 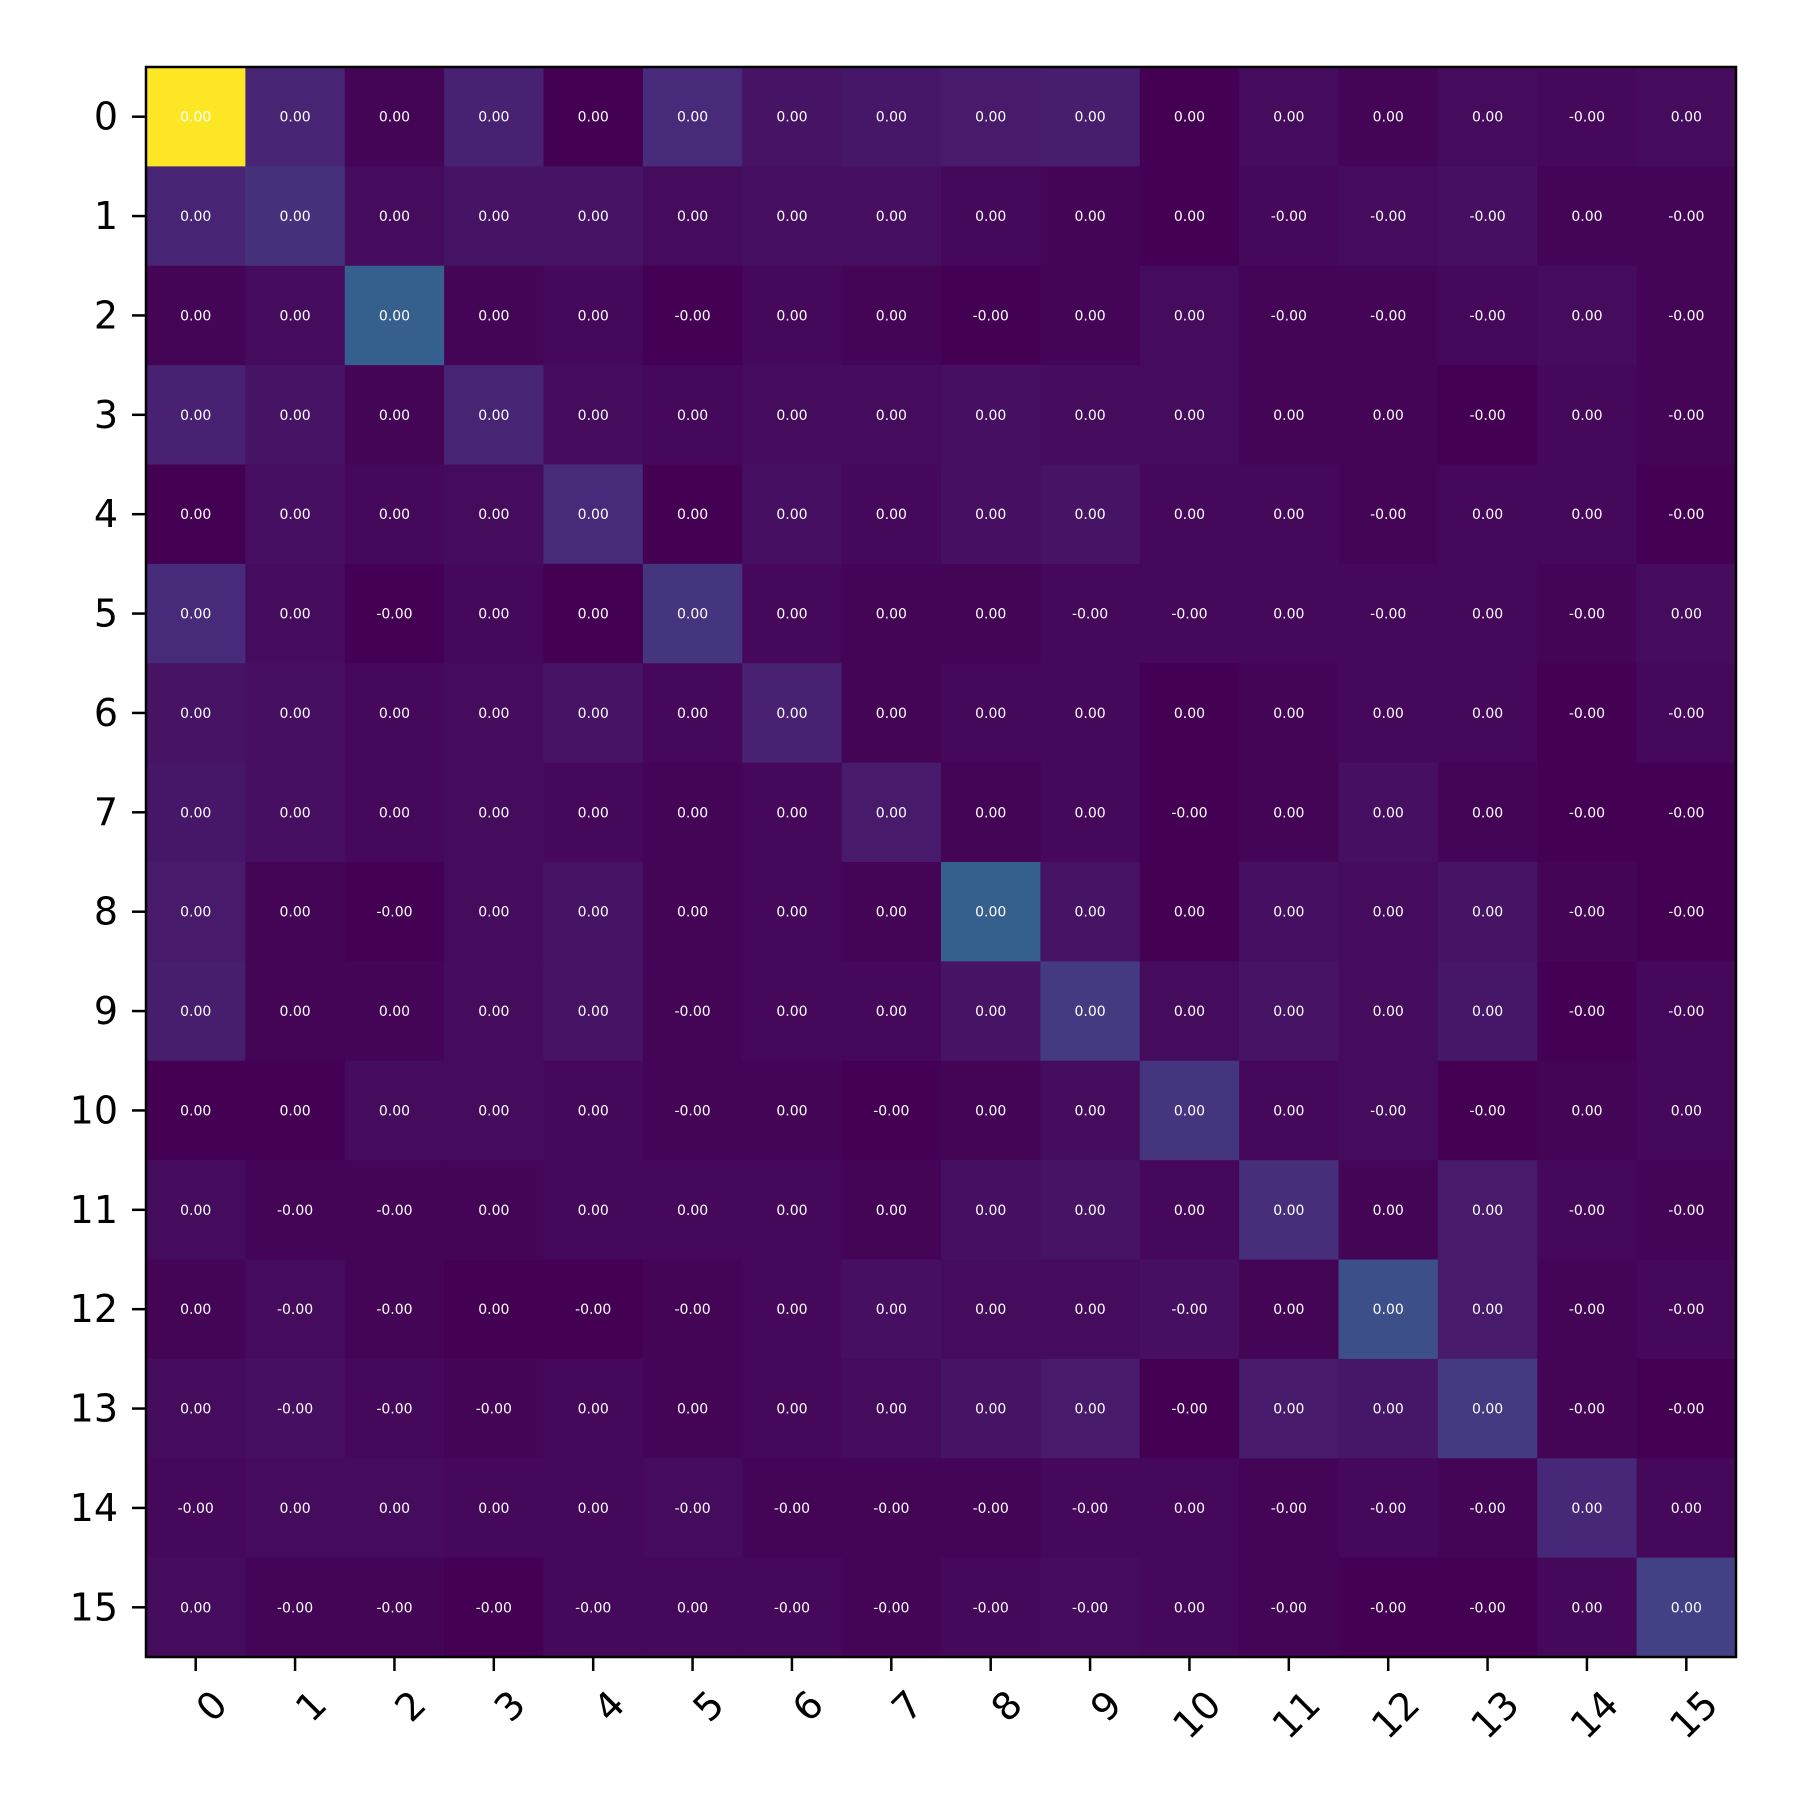 I want to click on heatmap-cell-r3-c7, so click(x=891, y=415).